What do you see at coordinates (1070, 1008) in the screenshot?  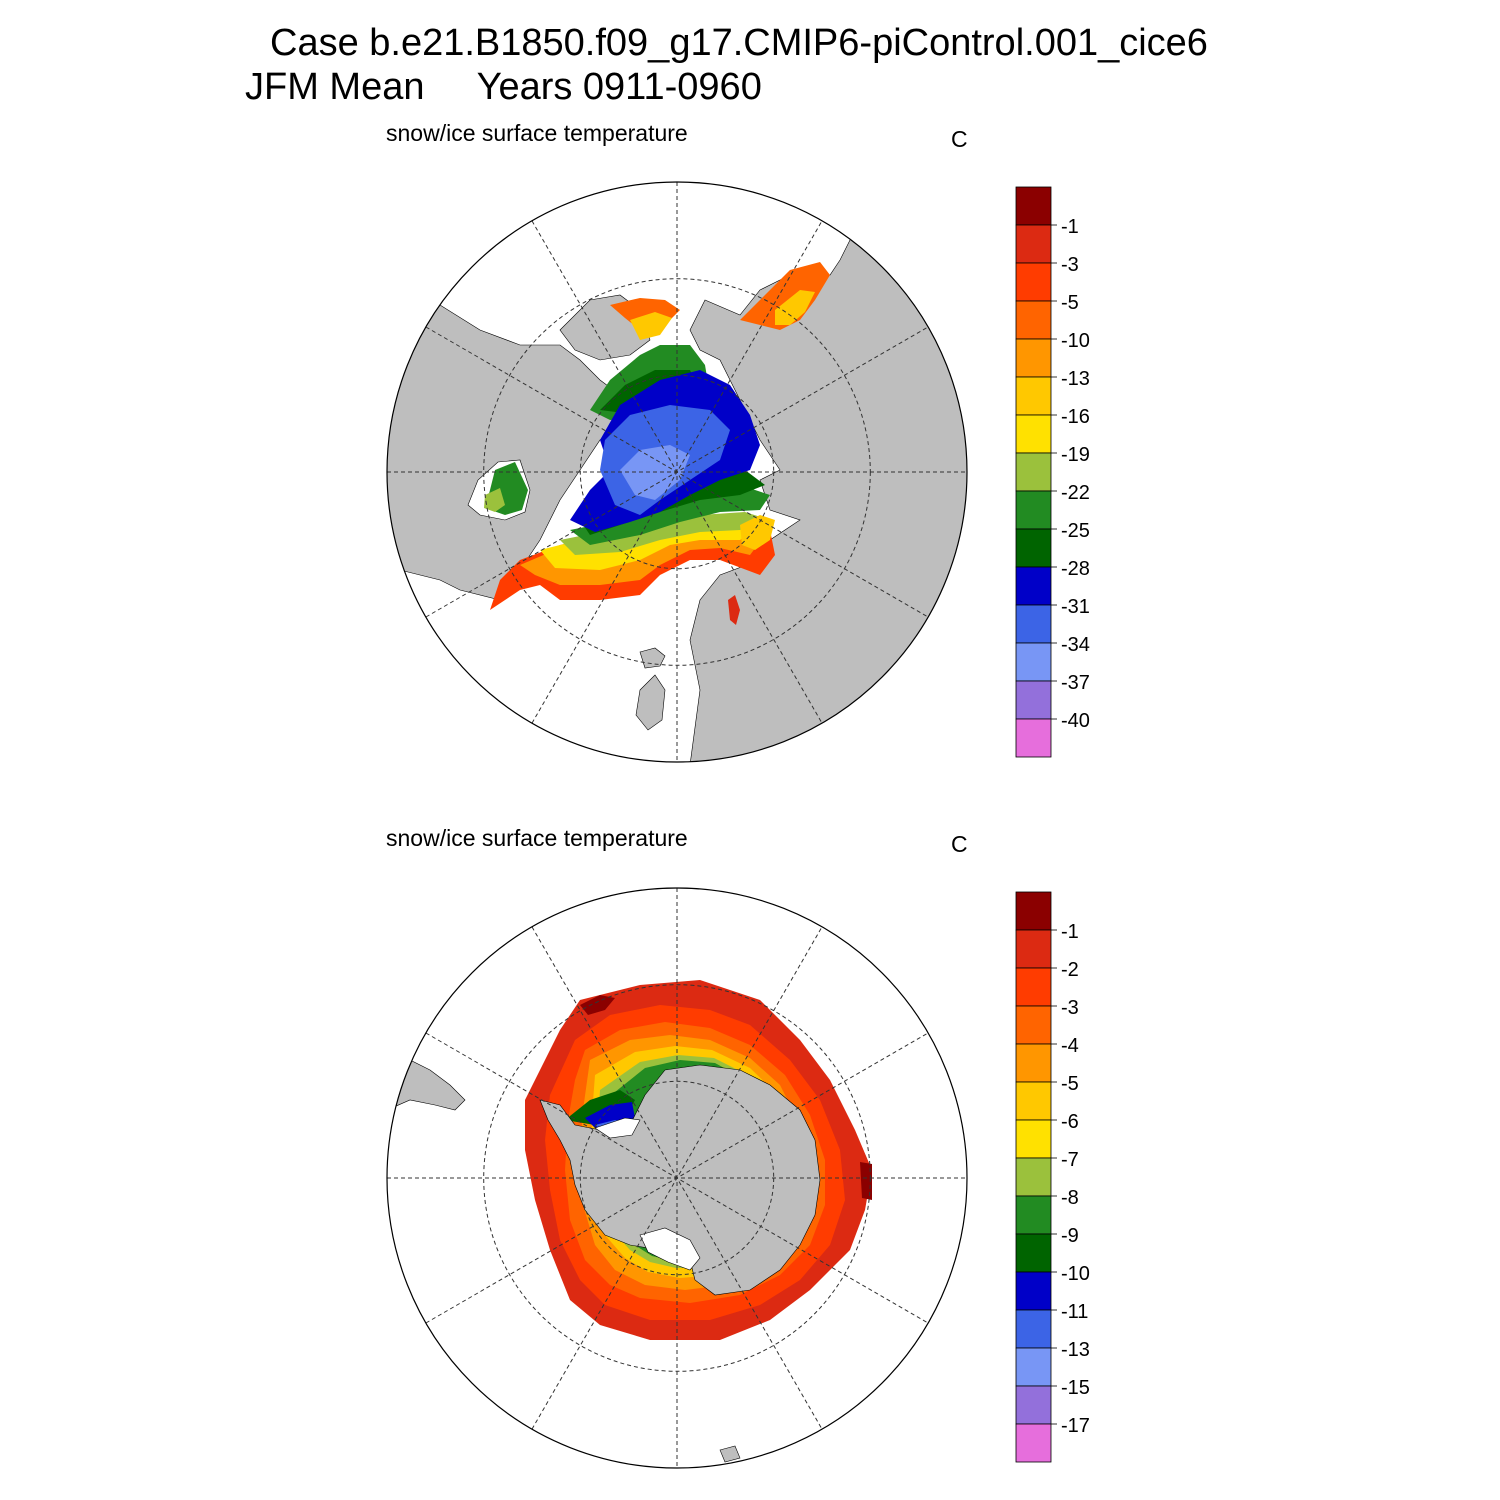 I see `south-colorbar-label-2: -3` at bounding box center [1070, 1008].